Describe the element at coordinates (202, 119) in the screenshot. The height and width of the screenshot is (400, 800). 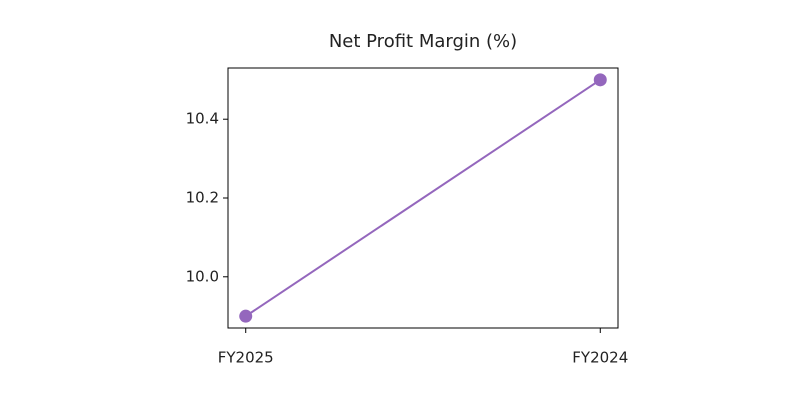
I see `y-tick-label: 10.4` at that location.